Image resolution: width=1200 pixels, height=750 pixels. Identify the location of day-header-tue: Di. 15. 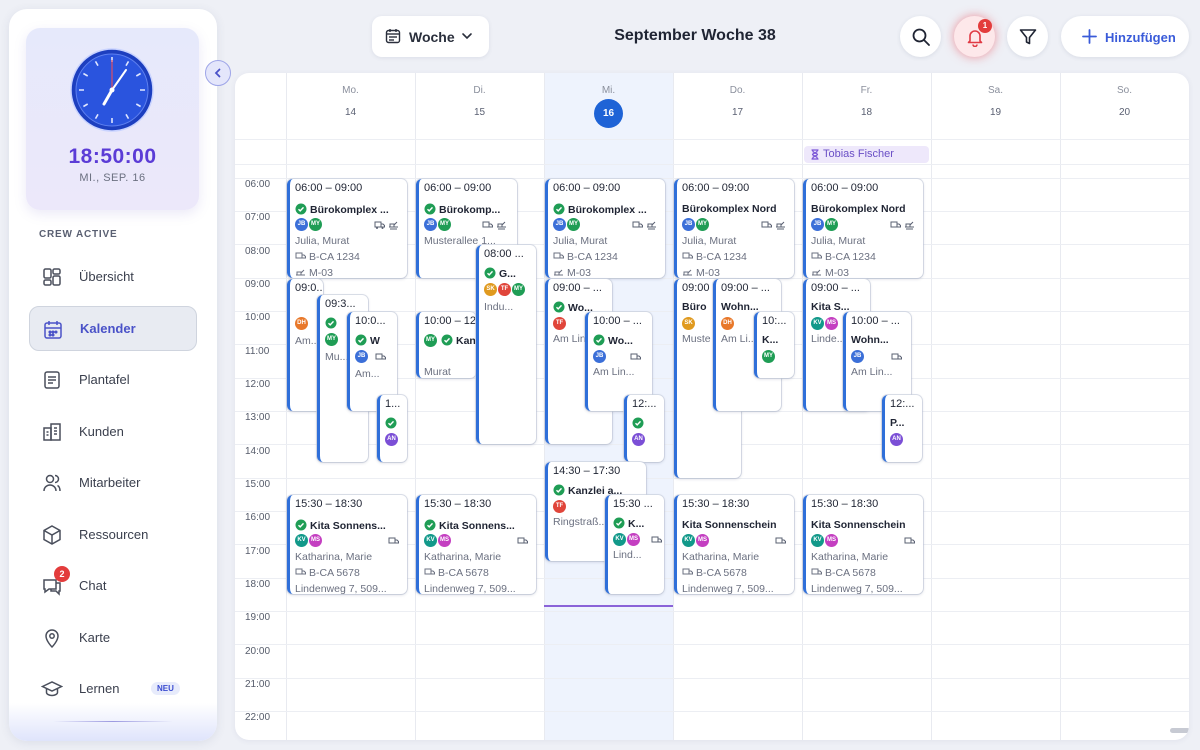
(479, 101).